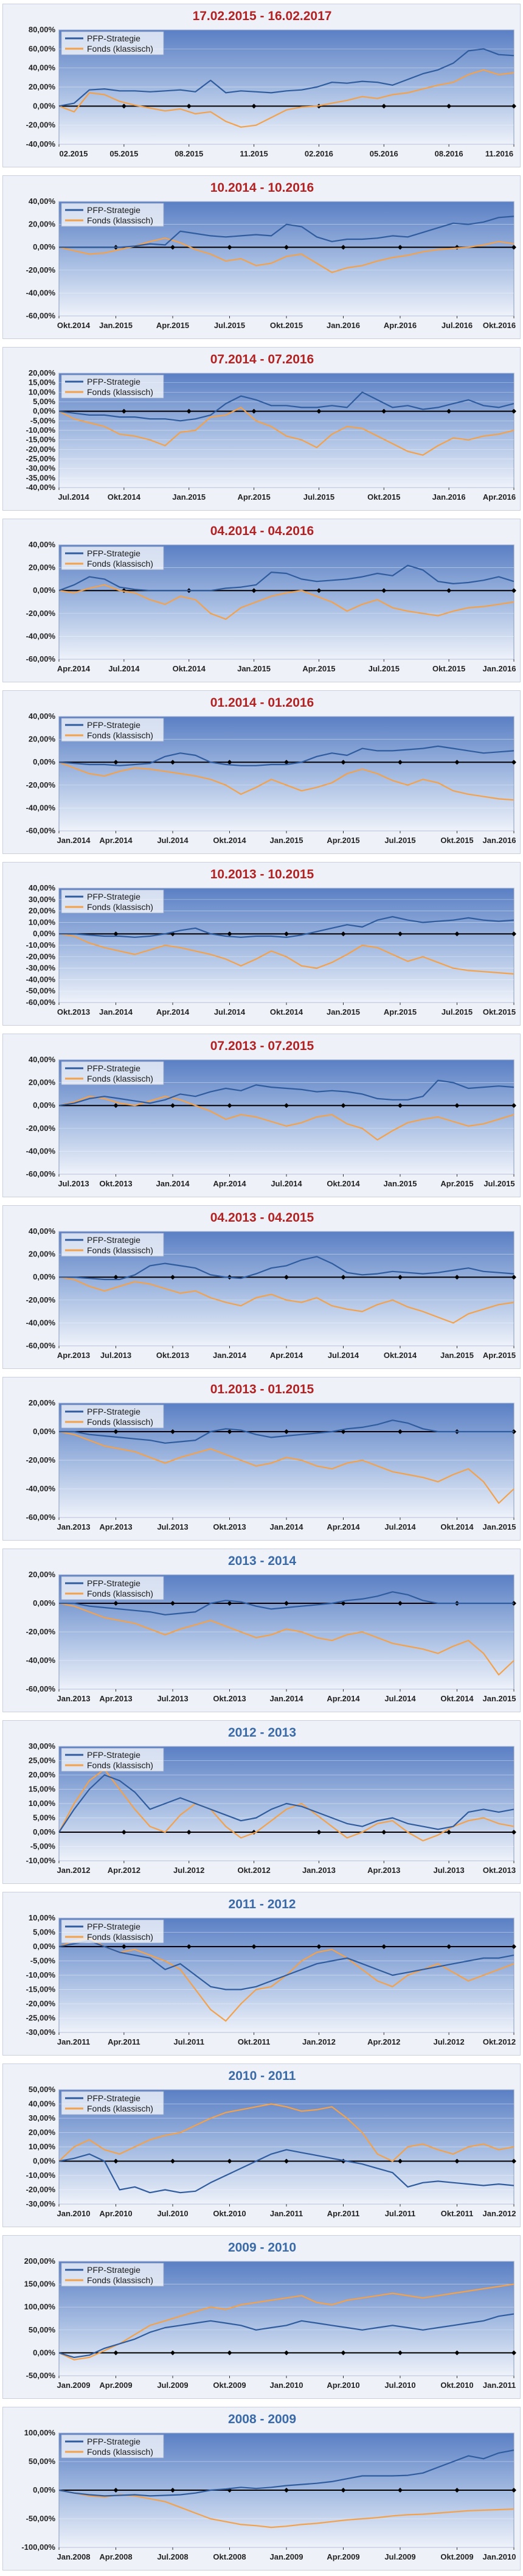 The width and height of the screenshot is (523, 2576). What do you see at coordinates (116, 325) in the screenshot?
I see `x-tick-label: Jan.2015` at bounding box center [116, 325].